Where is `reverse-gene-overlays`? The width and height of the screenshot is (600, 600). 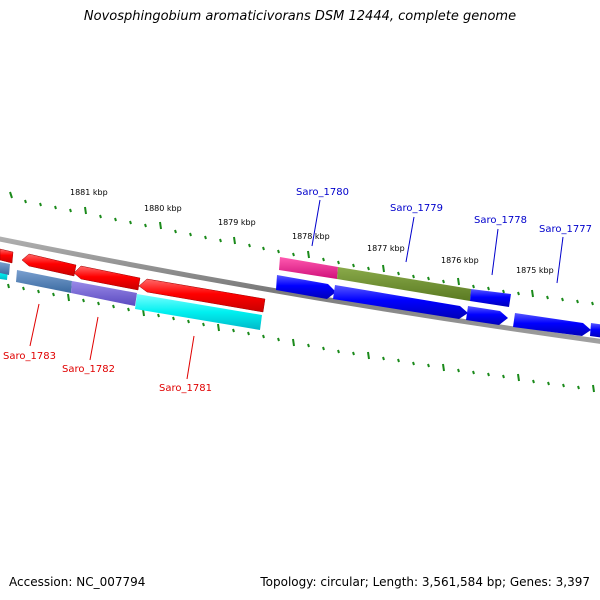
reverse-gene-overlays is located at coordinates (131, 296).